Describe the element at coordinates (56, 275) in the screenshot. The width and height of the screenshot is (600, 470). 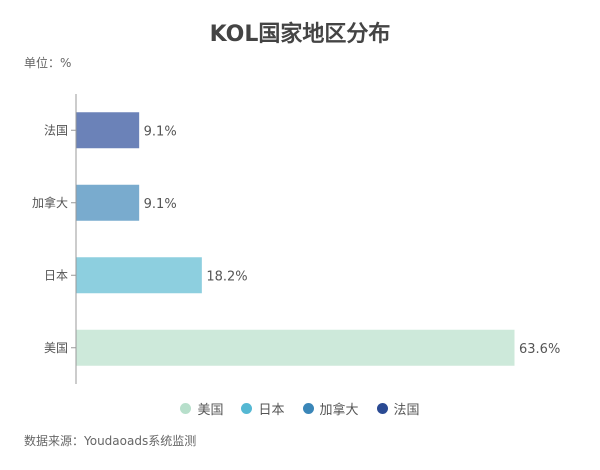
I see `y-tick-label: 日本` at that location.